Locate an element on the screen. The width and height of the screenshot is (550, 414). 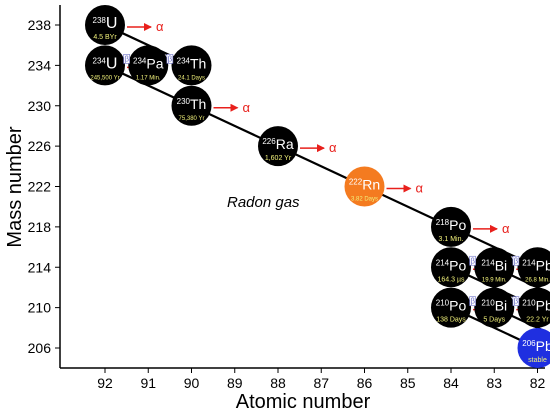
nuclide-u238: 238U 4.5 BYr is located at coordinates (105, 25).